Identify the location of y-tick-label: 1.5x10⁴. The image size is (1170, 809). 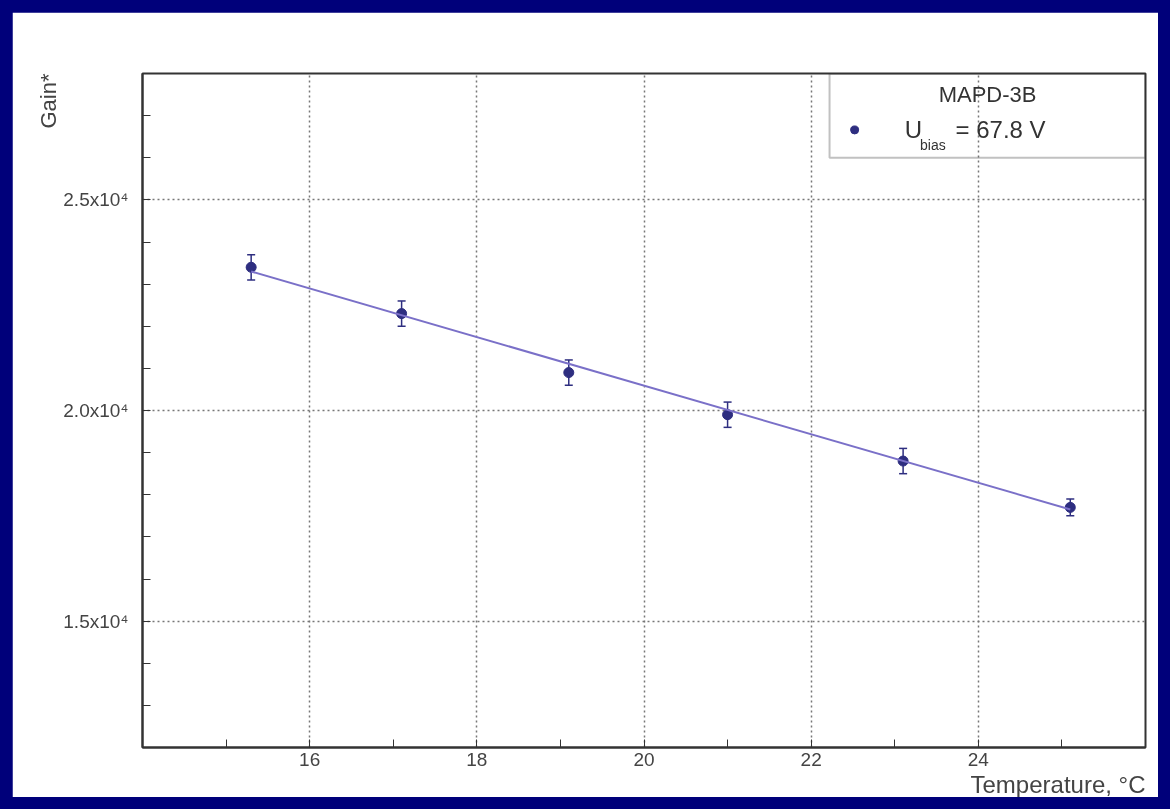
(96, 621).